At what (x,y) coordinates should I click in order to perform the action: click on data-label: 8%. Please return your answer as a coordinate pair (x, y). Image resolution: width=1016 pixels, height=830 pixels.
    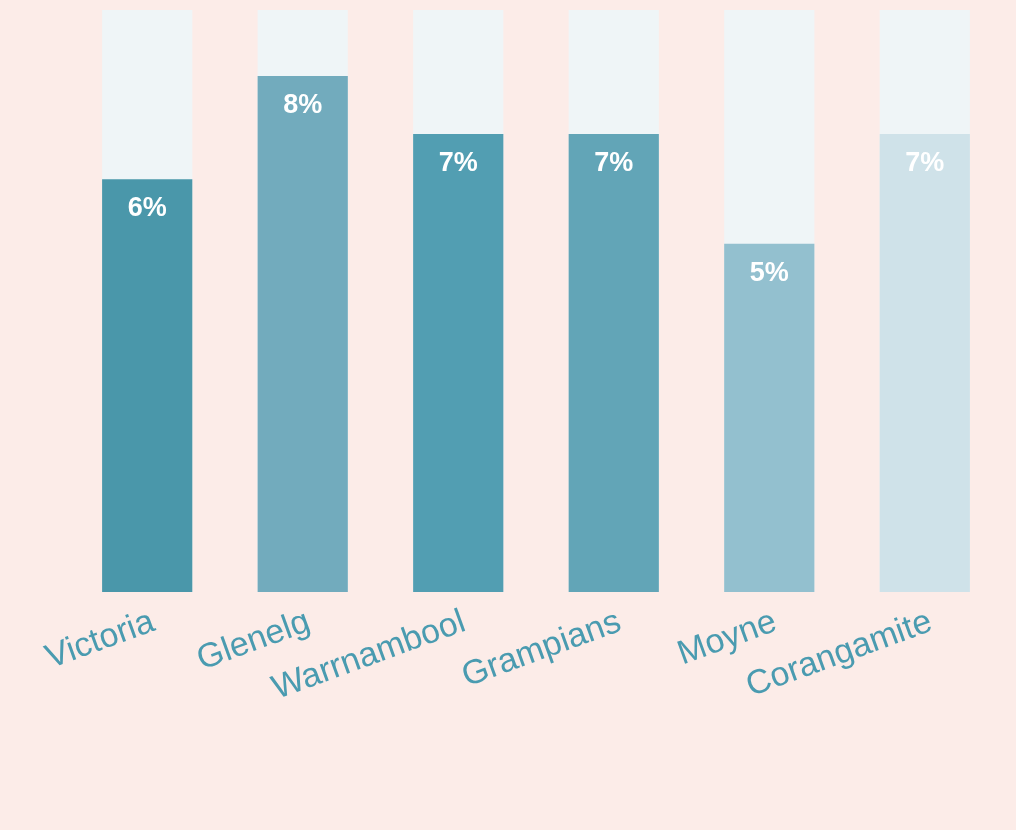
    Looking at the image, I should click on (303, 104).